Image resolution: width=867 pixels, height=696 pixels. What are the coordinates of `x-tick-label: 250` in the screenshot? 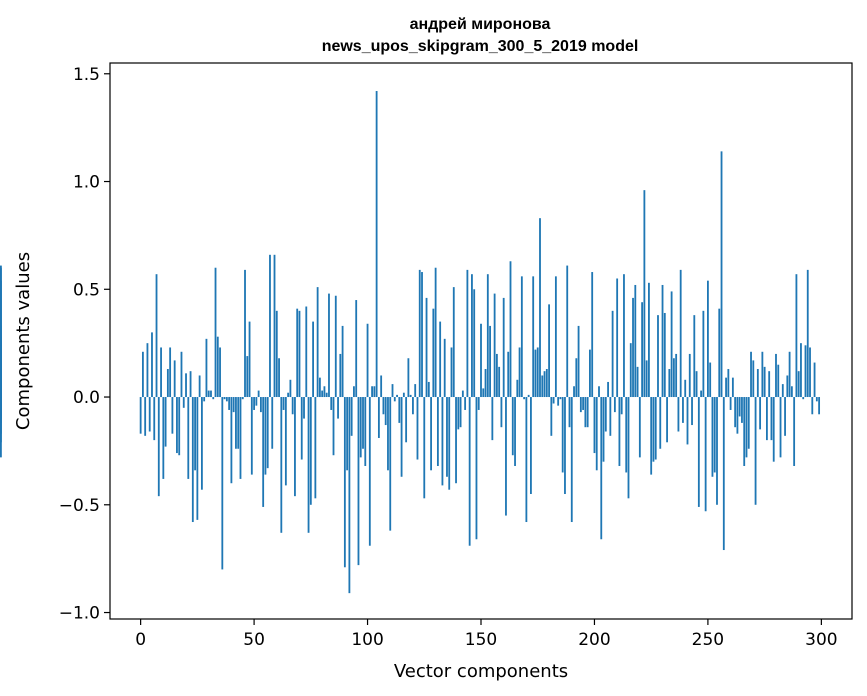 It's located at (708, 640).